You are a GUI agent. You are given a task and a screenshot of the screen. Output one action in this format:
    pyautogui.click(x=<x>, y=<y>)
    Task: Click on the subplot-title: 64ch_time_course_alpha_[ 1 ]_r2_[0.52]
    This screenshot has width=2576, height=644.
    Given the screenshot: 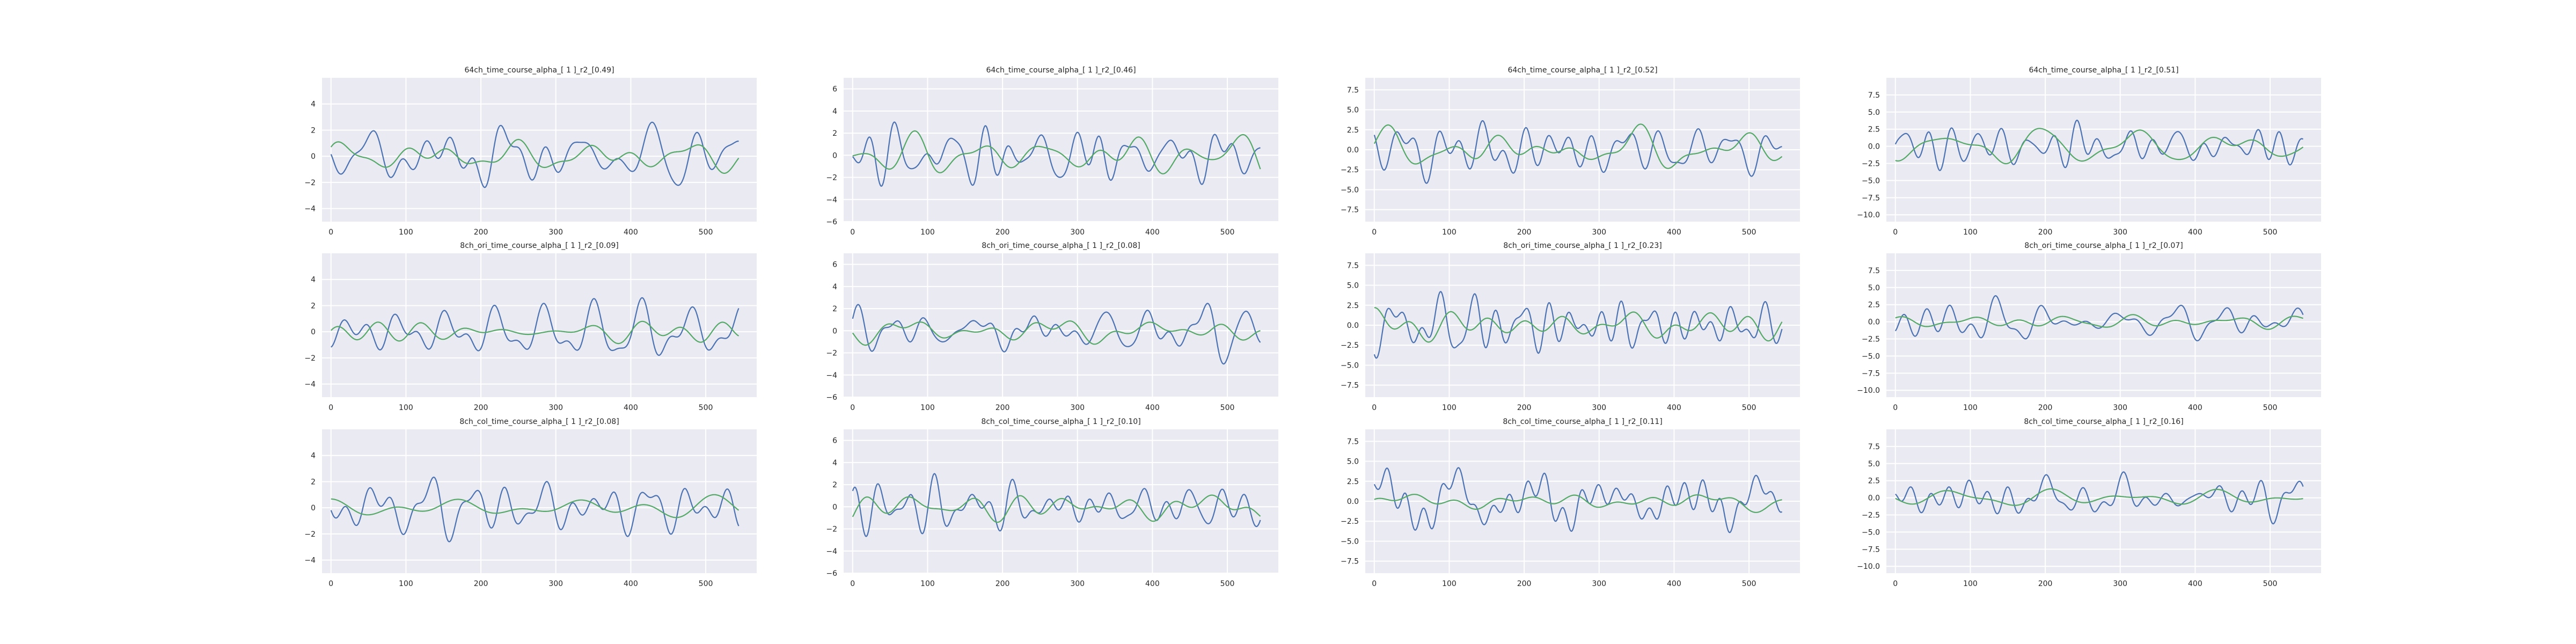 What is the action you would take?
    pyautogui.click(x=1582, y=70)
    